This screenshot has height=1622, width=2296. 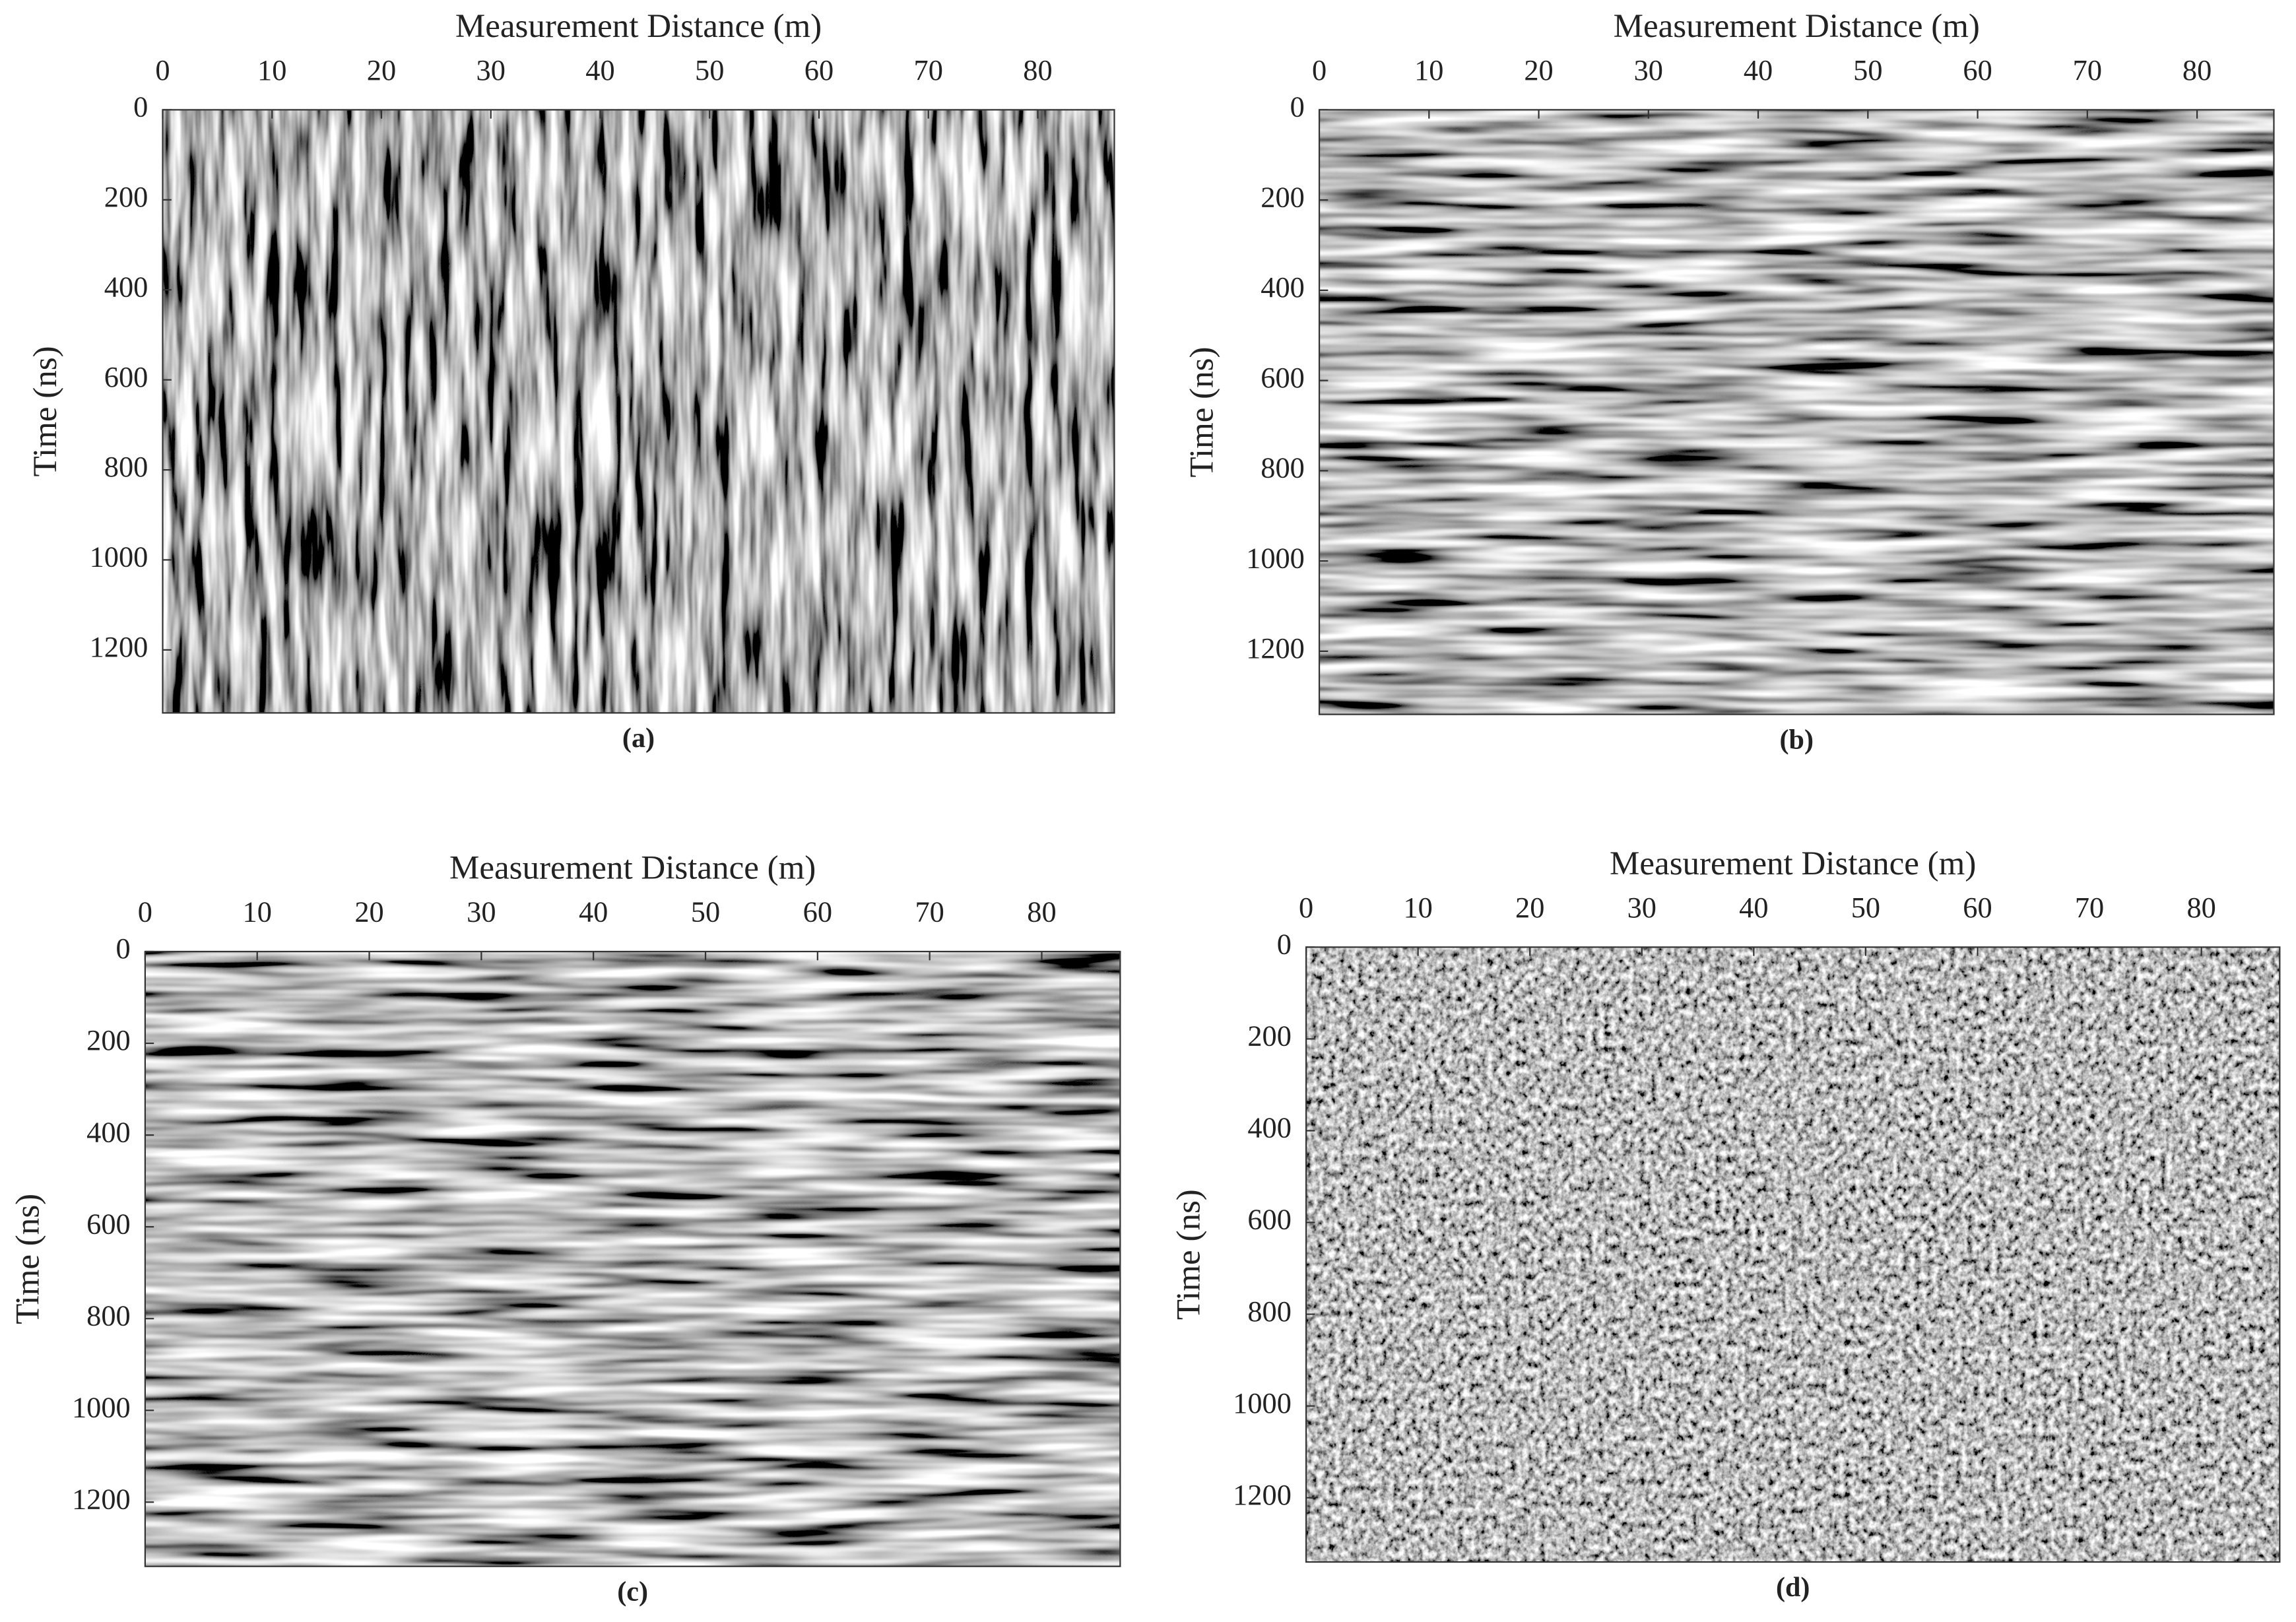 I want to click on panel-caption: (b), so click(x=1797, y=739).